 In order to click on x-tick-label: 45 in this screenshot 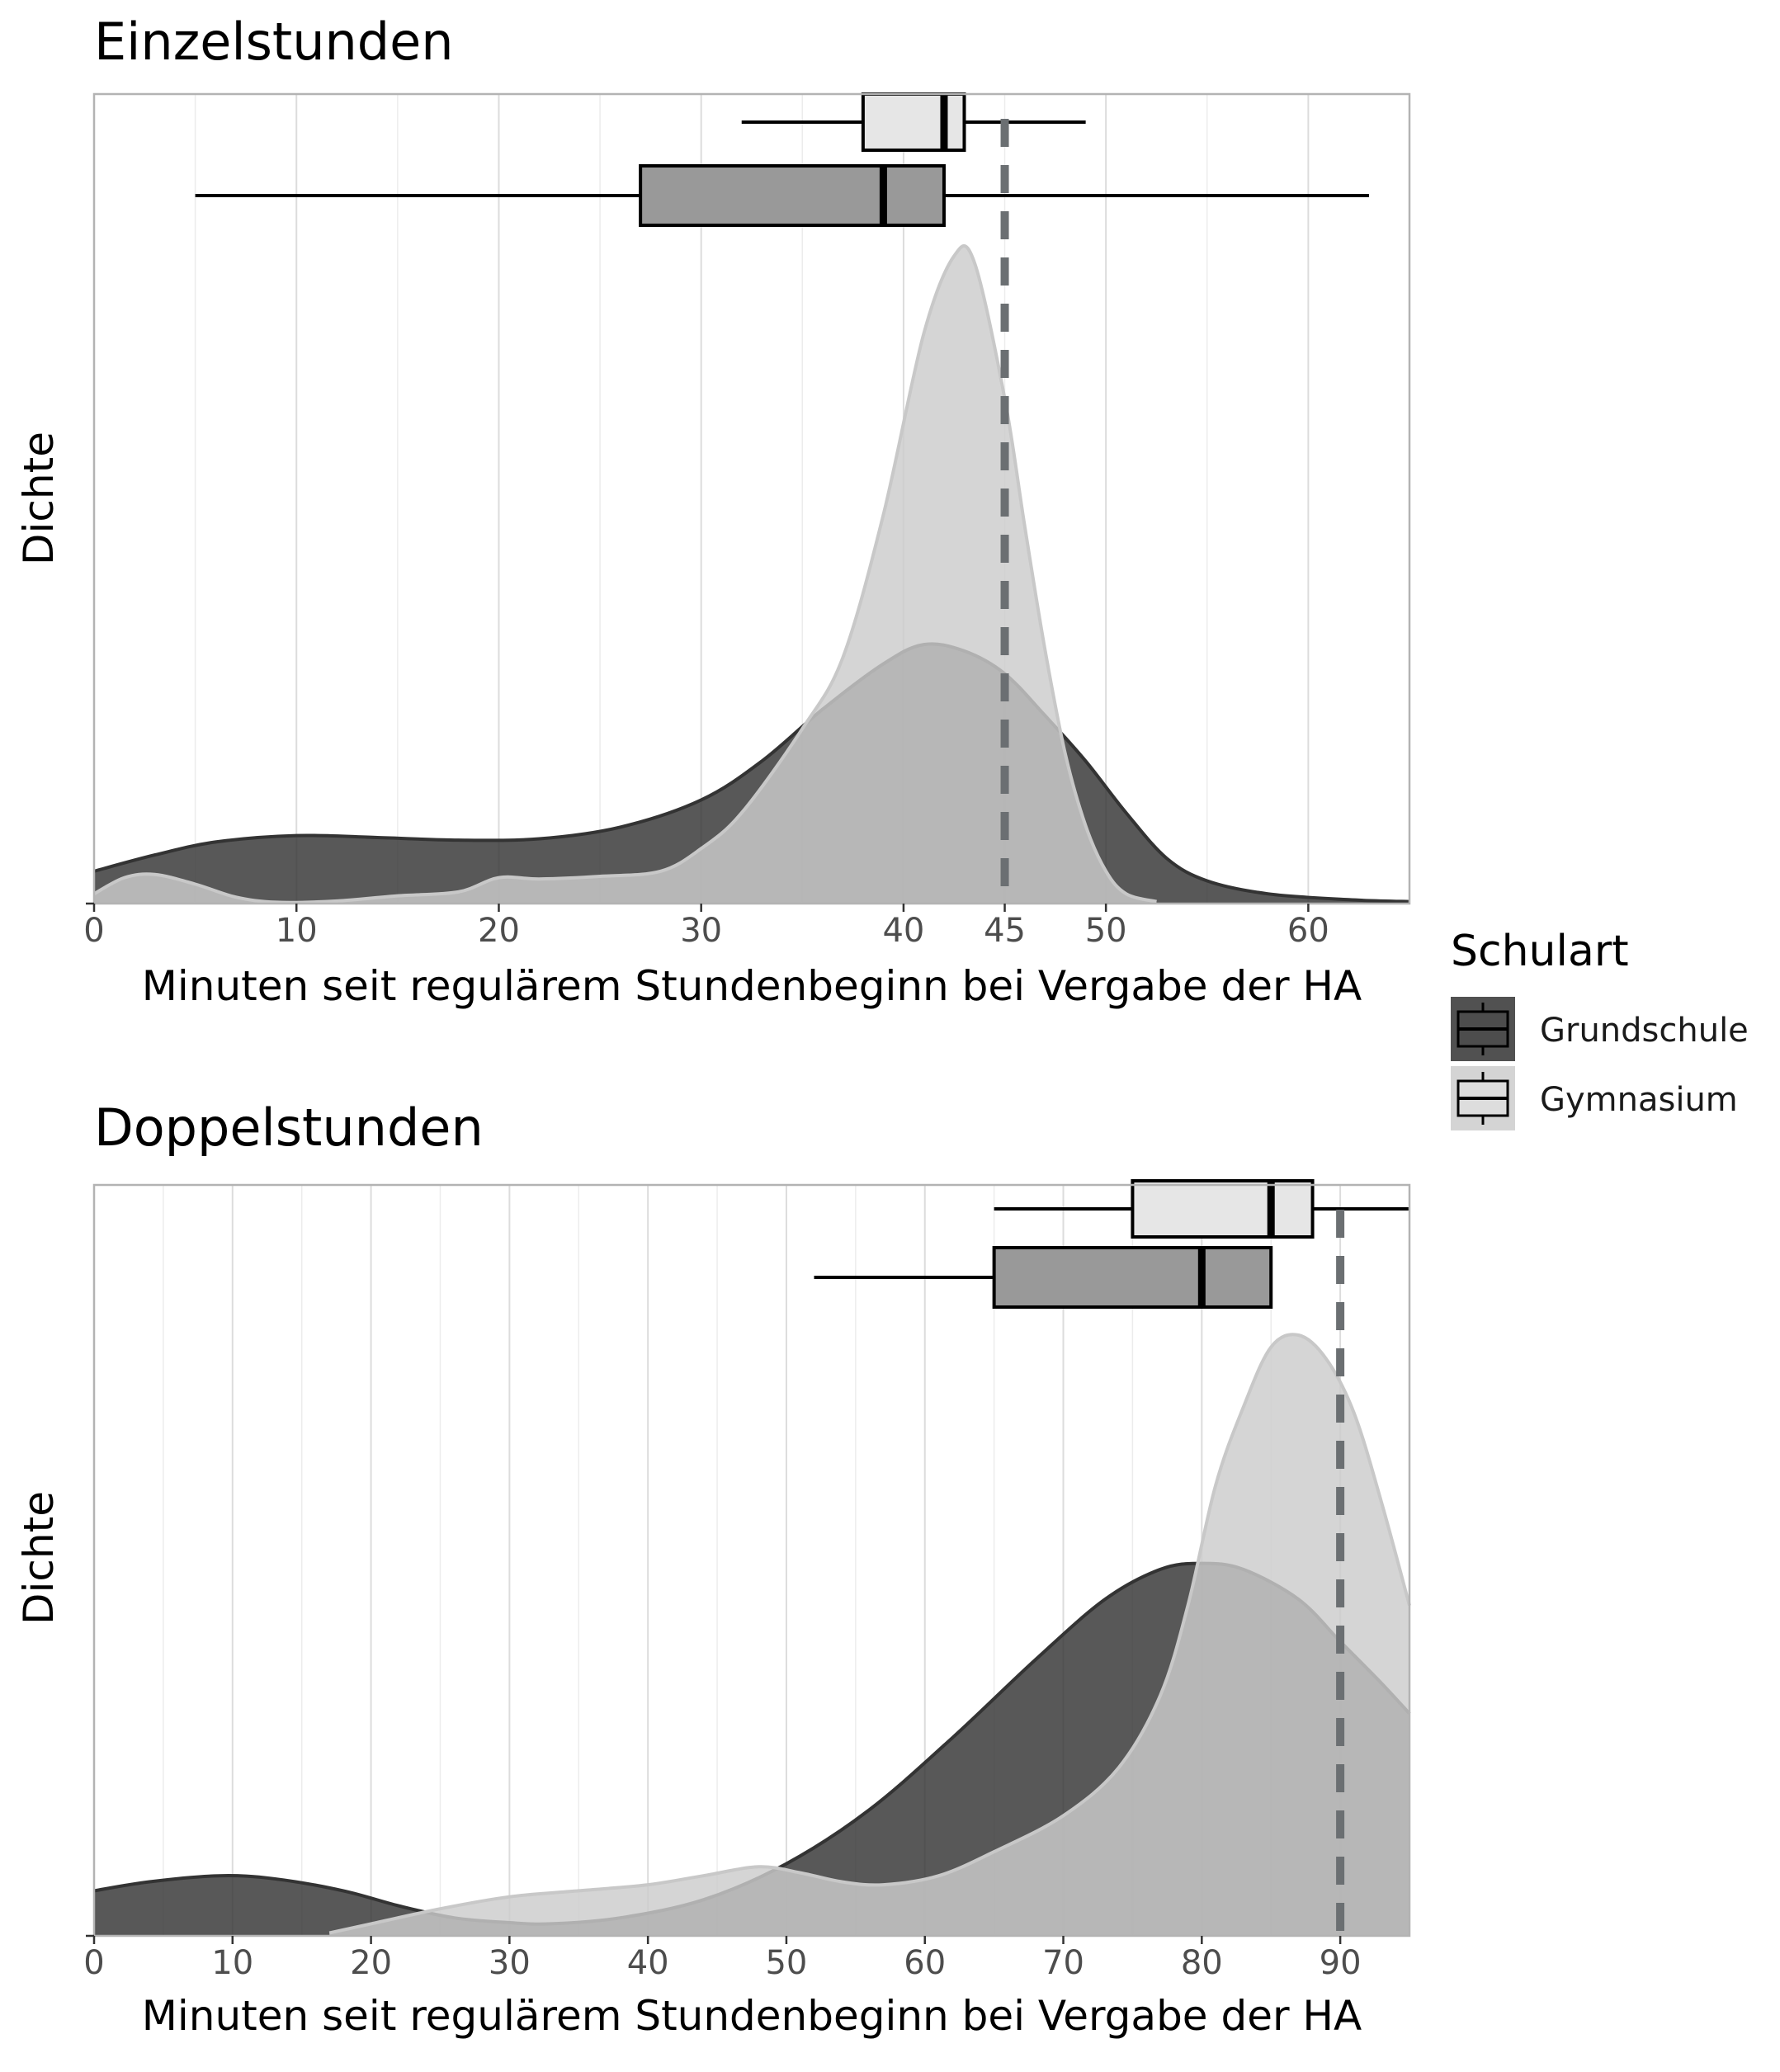, I will do `click(1005, 931)`.